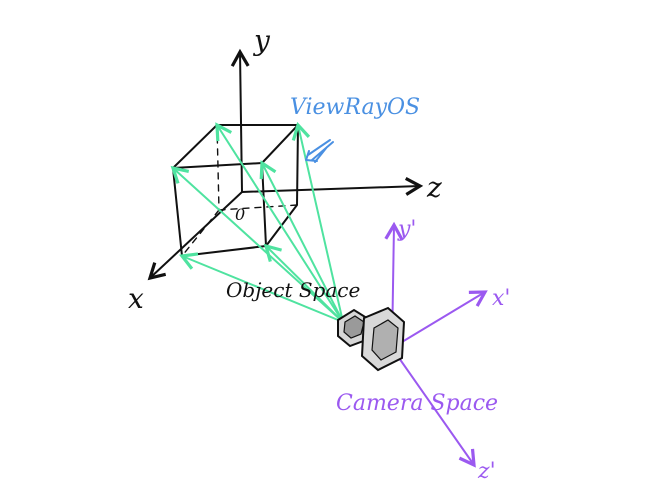  What do you see at coordinates (261, 40) in the screenshot?
I see `object-y-axis-label: y` at bounding box center [261, 40].